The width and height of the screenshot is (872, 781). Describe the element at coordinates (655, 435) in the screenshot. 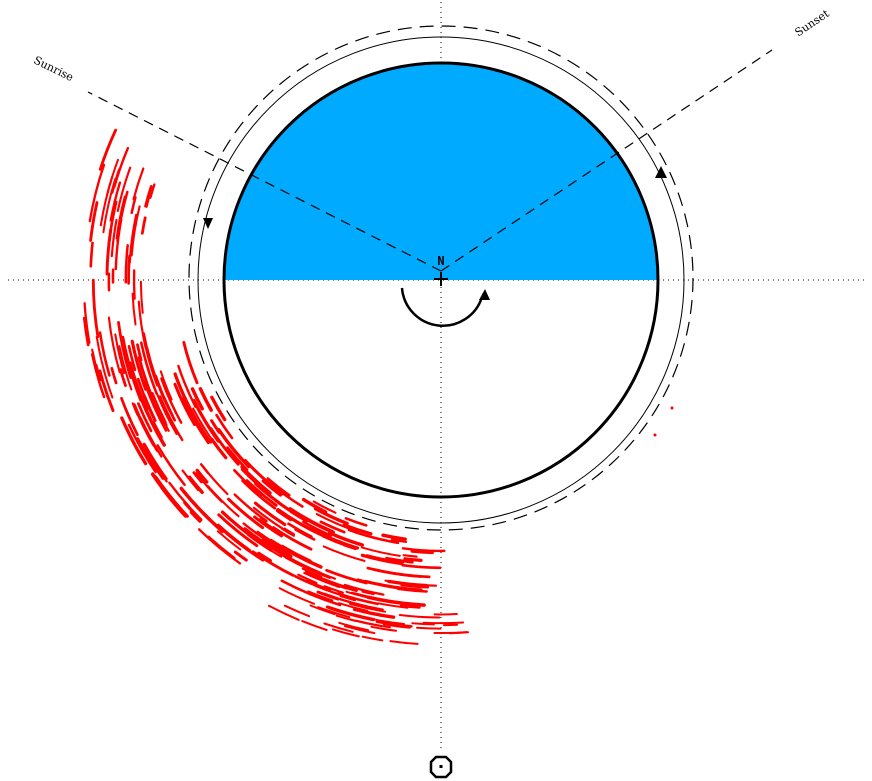

I see `trail-dot` at that location.